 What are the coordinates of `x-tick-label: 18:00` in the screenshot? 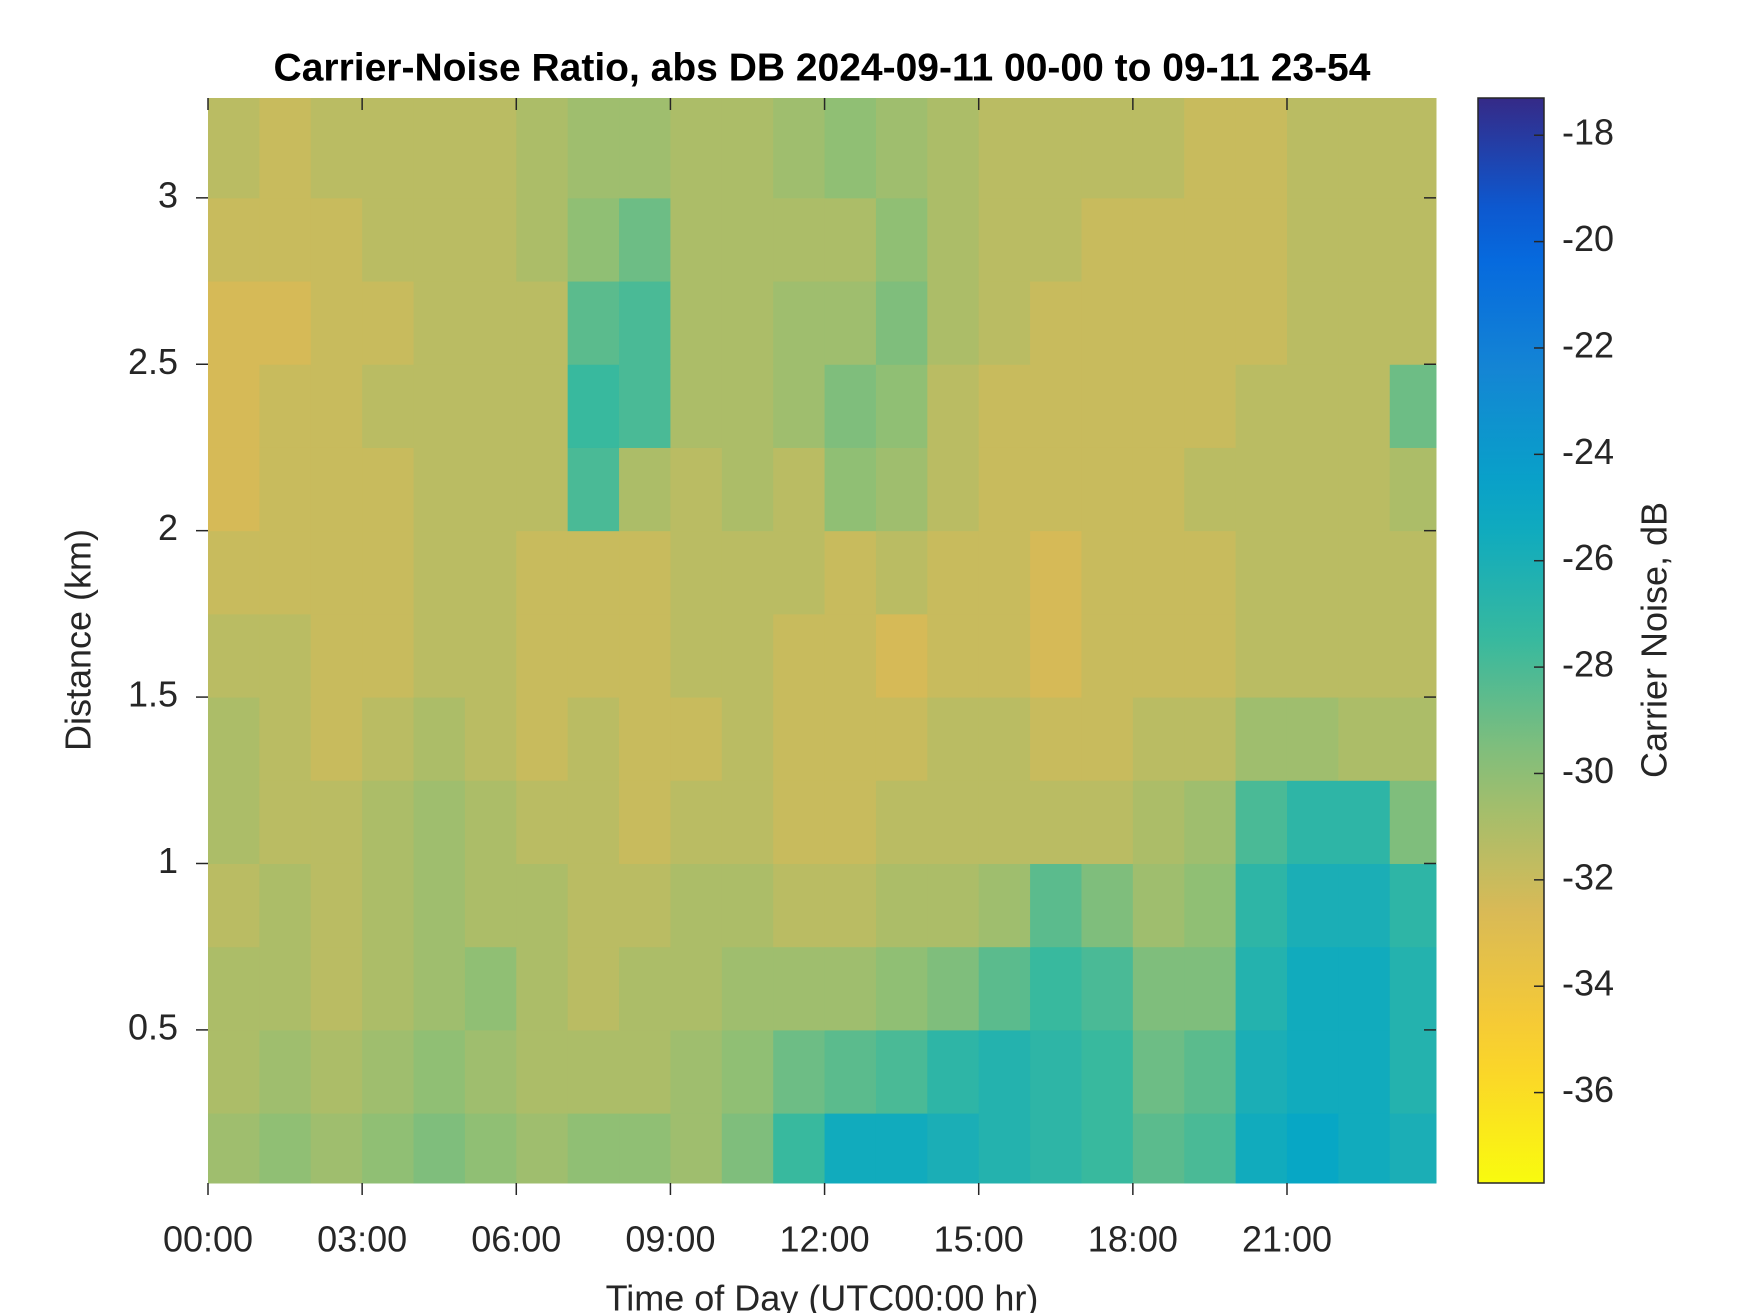 It's located at (1133, 1239).